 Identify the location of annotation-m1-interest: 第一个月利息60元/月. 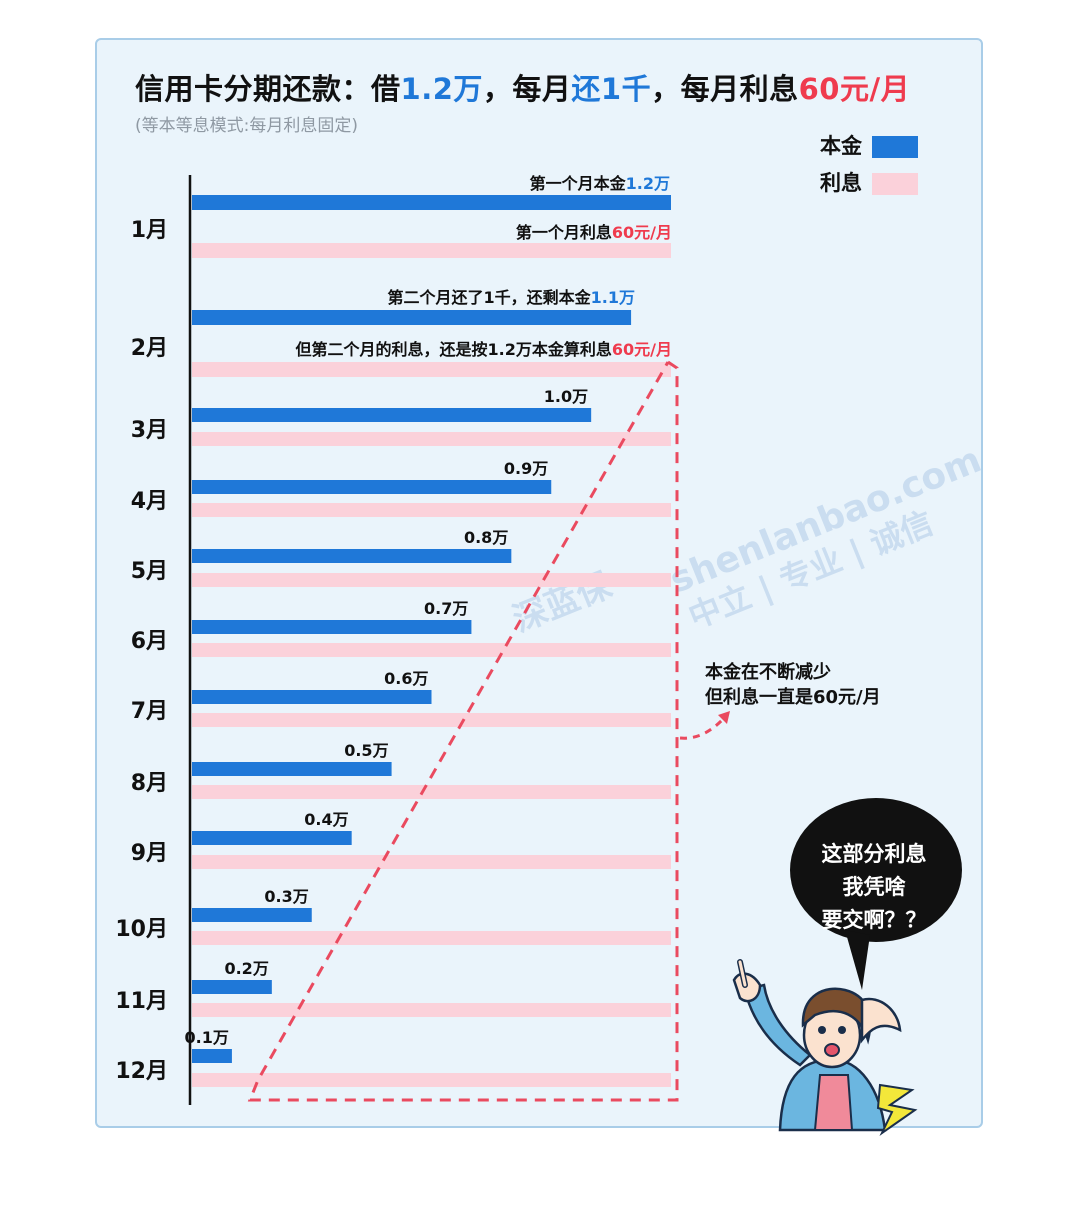
(593, 232).